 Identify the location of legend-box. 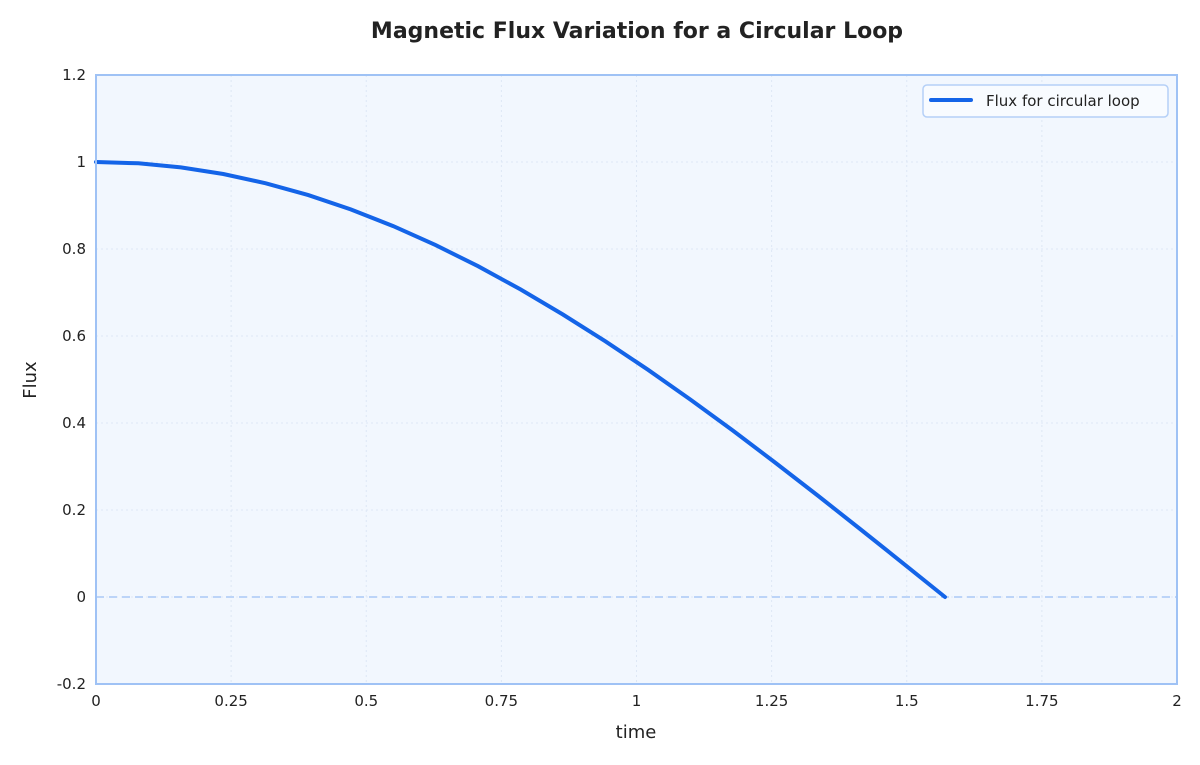
(1045, 101).